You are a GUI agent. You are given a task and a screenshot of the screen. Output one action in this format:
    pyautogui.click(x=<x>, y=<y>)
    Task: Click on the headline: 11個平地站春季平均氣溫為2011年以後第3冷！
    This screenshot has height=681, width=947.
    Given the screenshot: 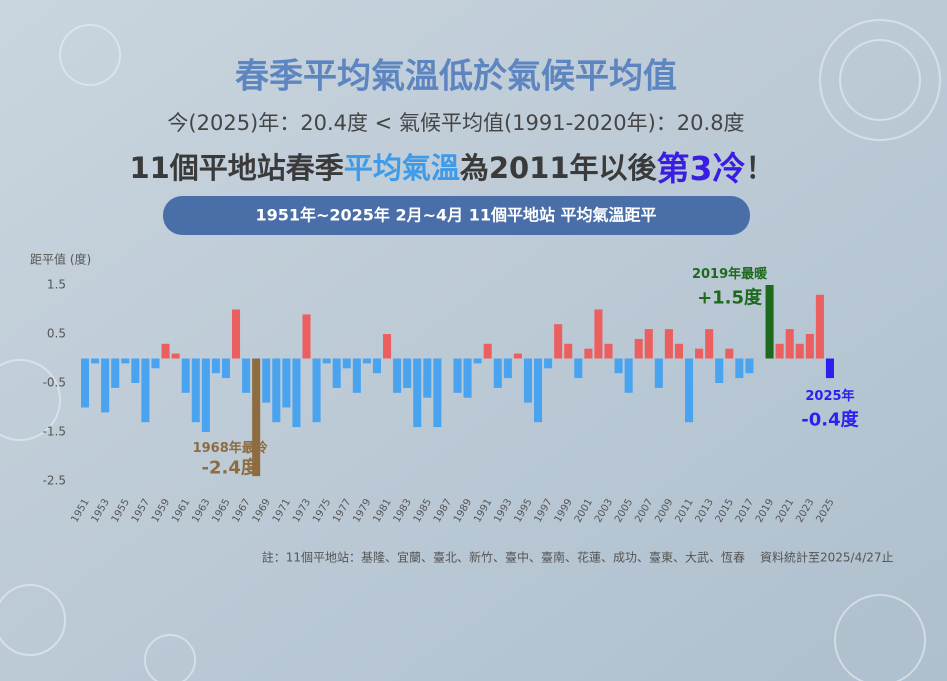 What is the action you would take?
    pyautogui.click(x=451, y=168)
    